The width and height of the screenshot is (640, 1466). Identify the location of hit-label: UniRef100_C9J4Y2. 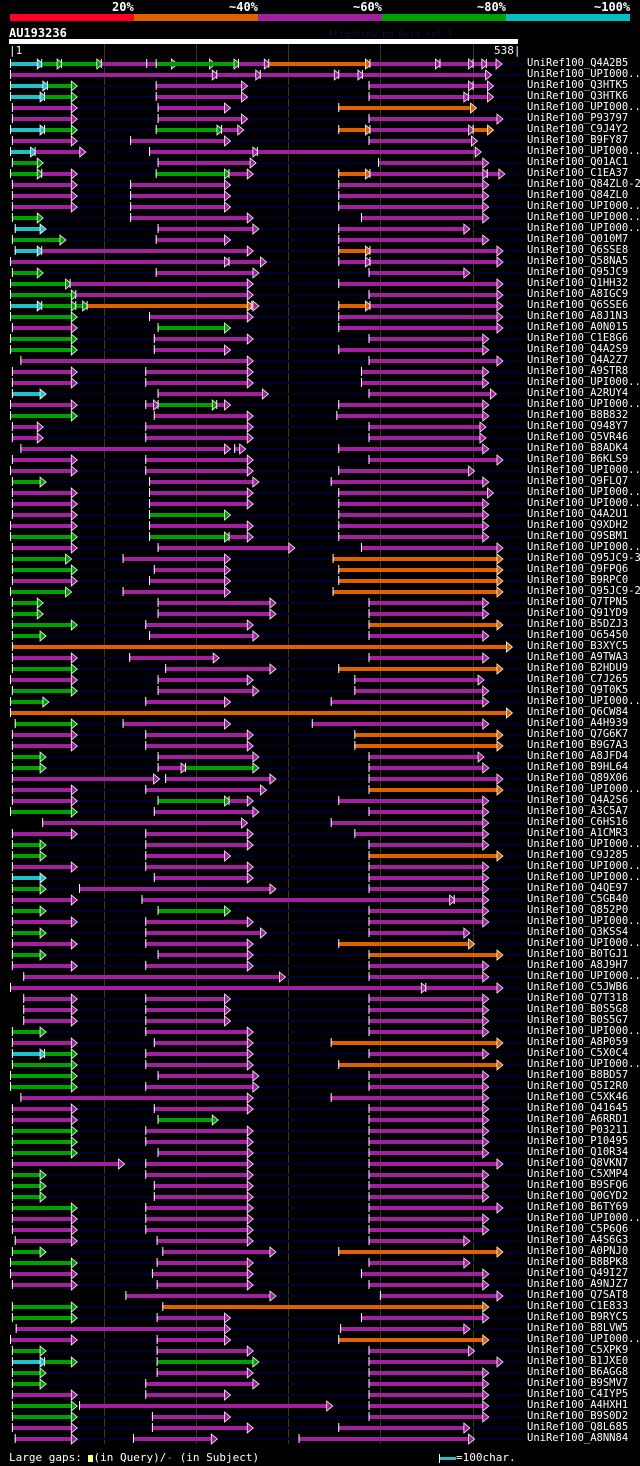
(578, 129).